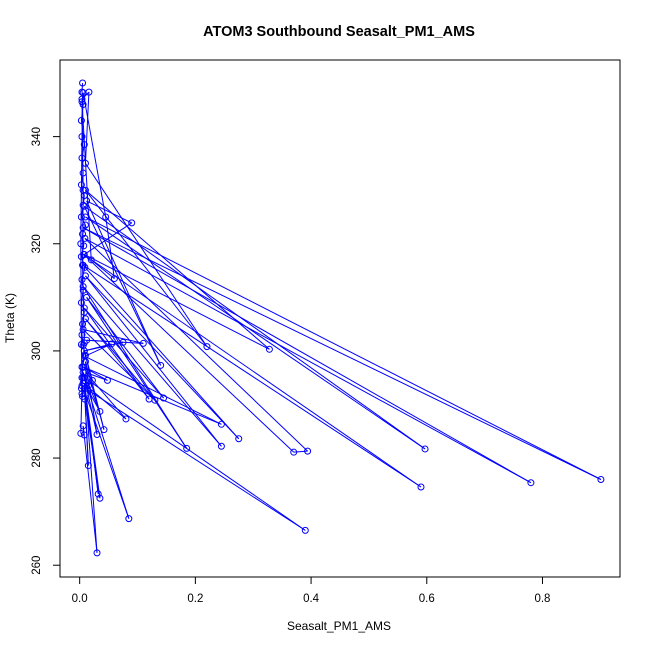  What do you see at coordinates (311, 590) in the screenshot?
I see `x-axis: 0.0 0.2 0.4 0.6 0.8` at bounding box center [311, 590].